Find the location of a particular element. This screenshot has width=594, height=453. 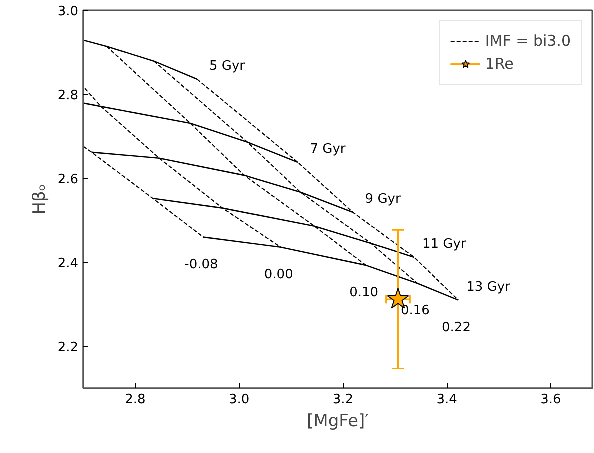

annotation: 0.16 is located at coordinates (415, 311).